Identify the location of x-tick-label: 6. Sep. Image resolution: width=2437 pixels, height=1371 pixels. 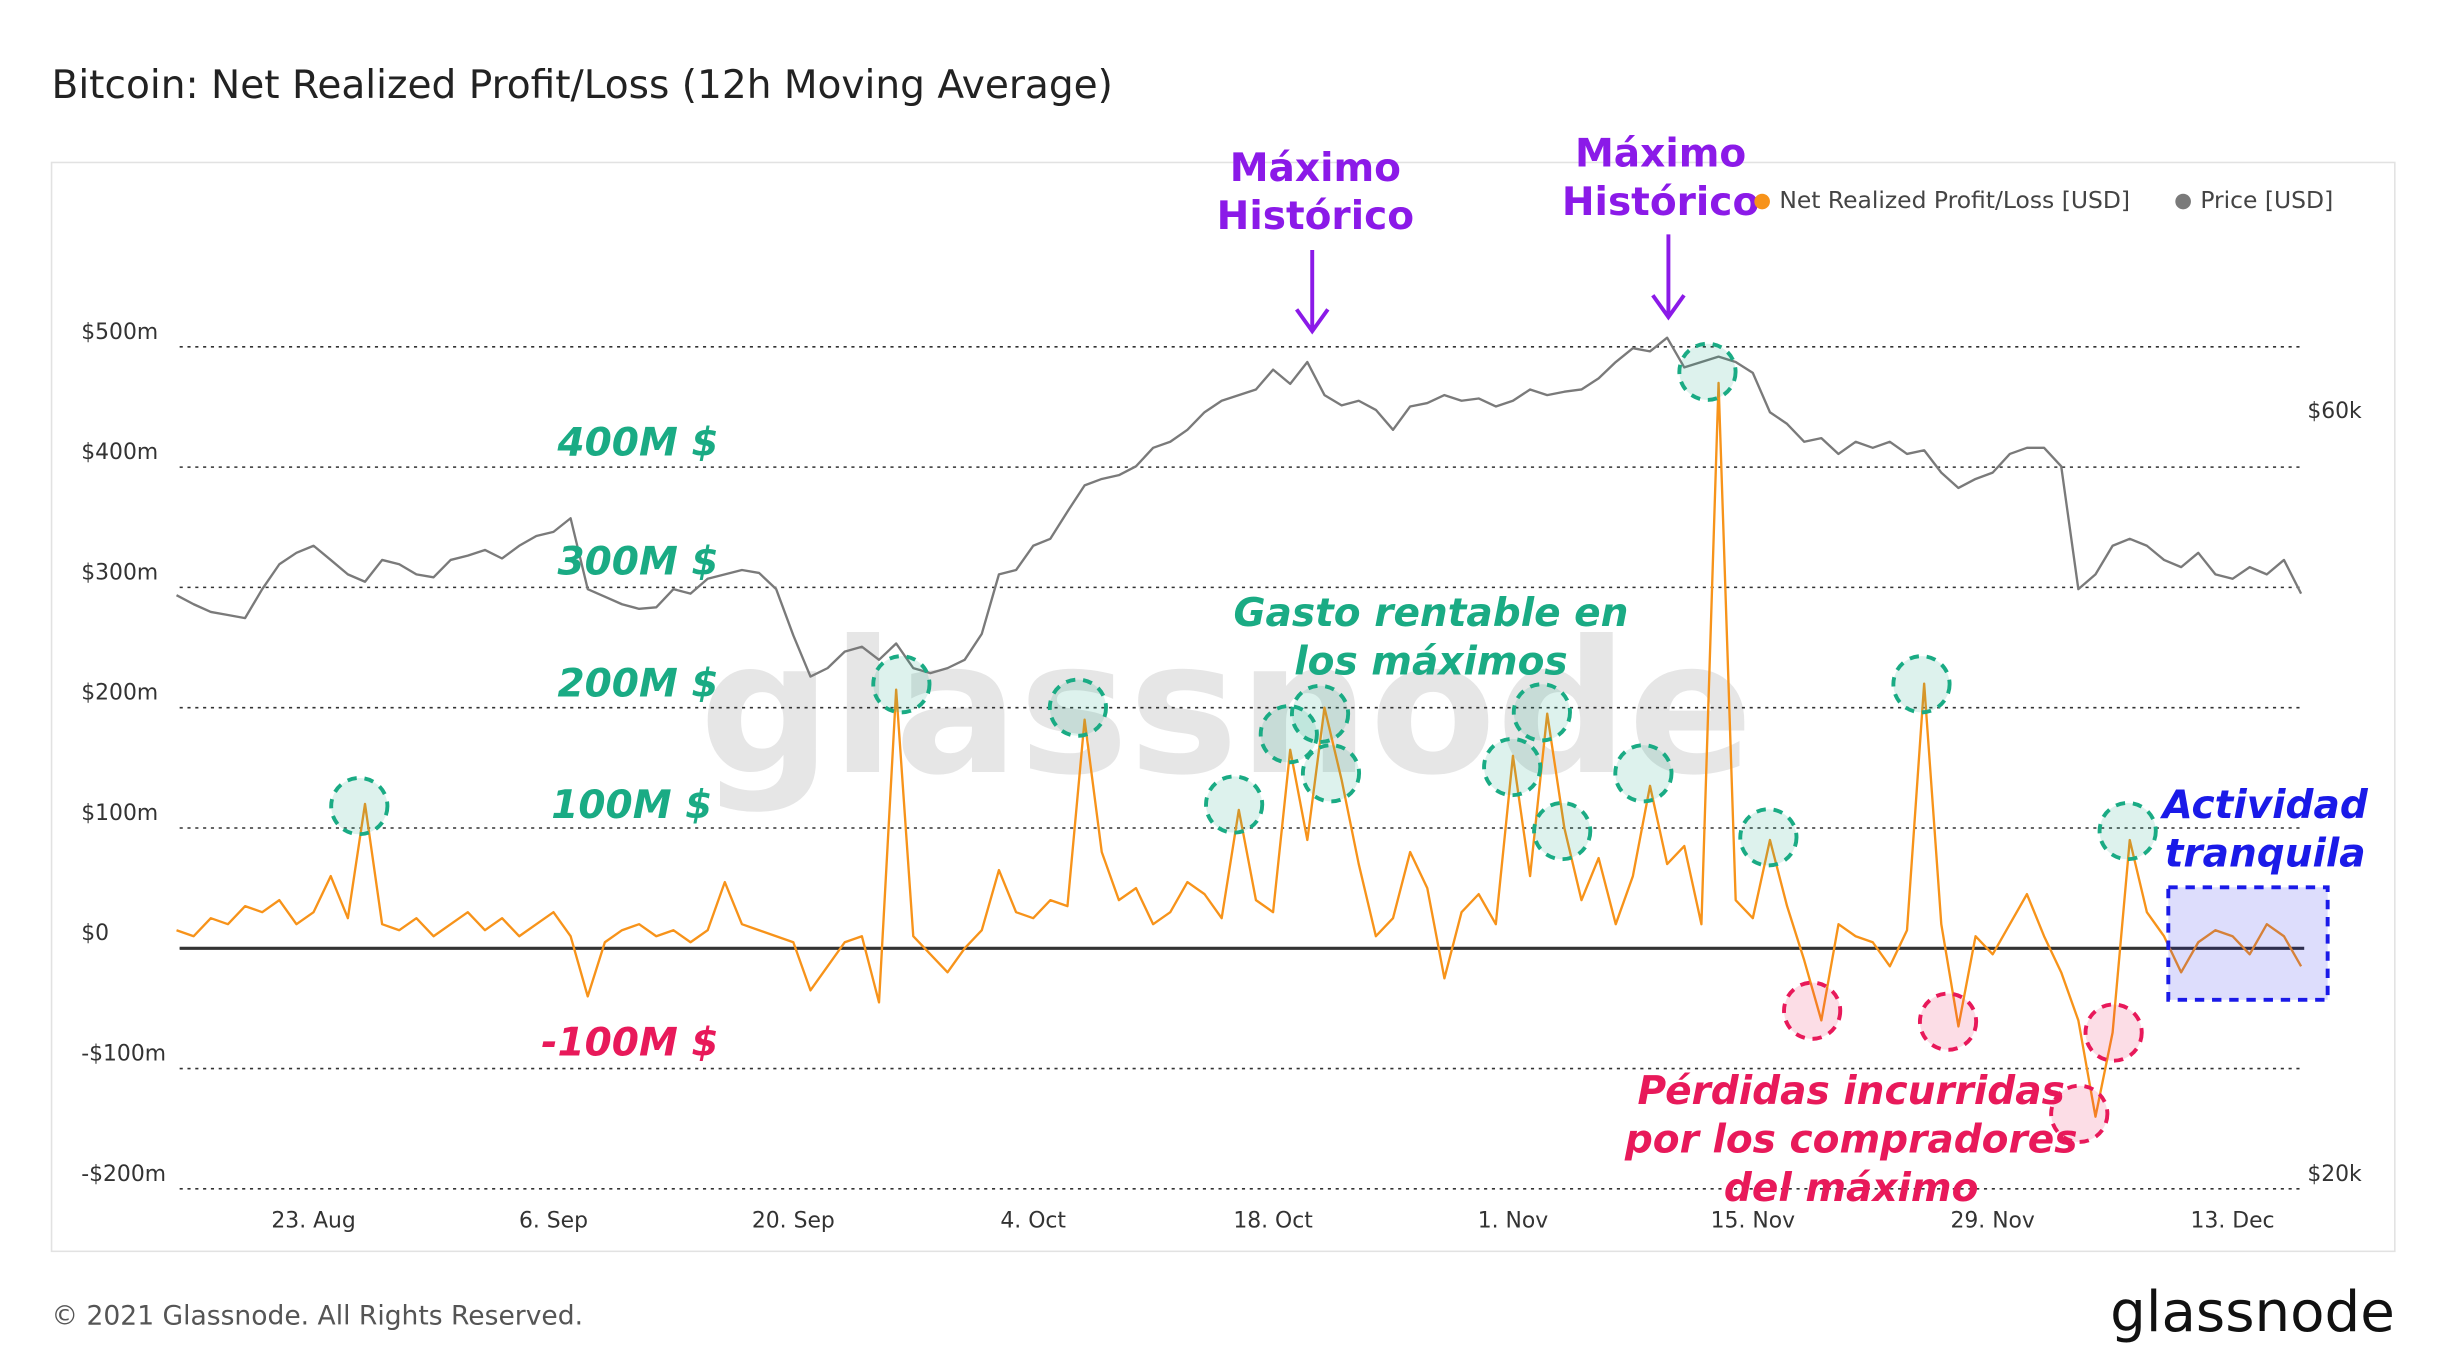
(553, 1221).